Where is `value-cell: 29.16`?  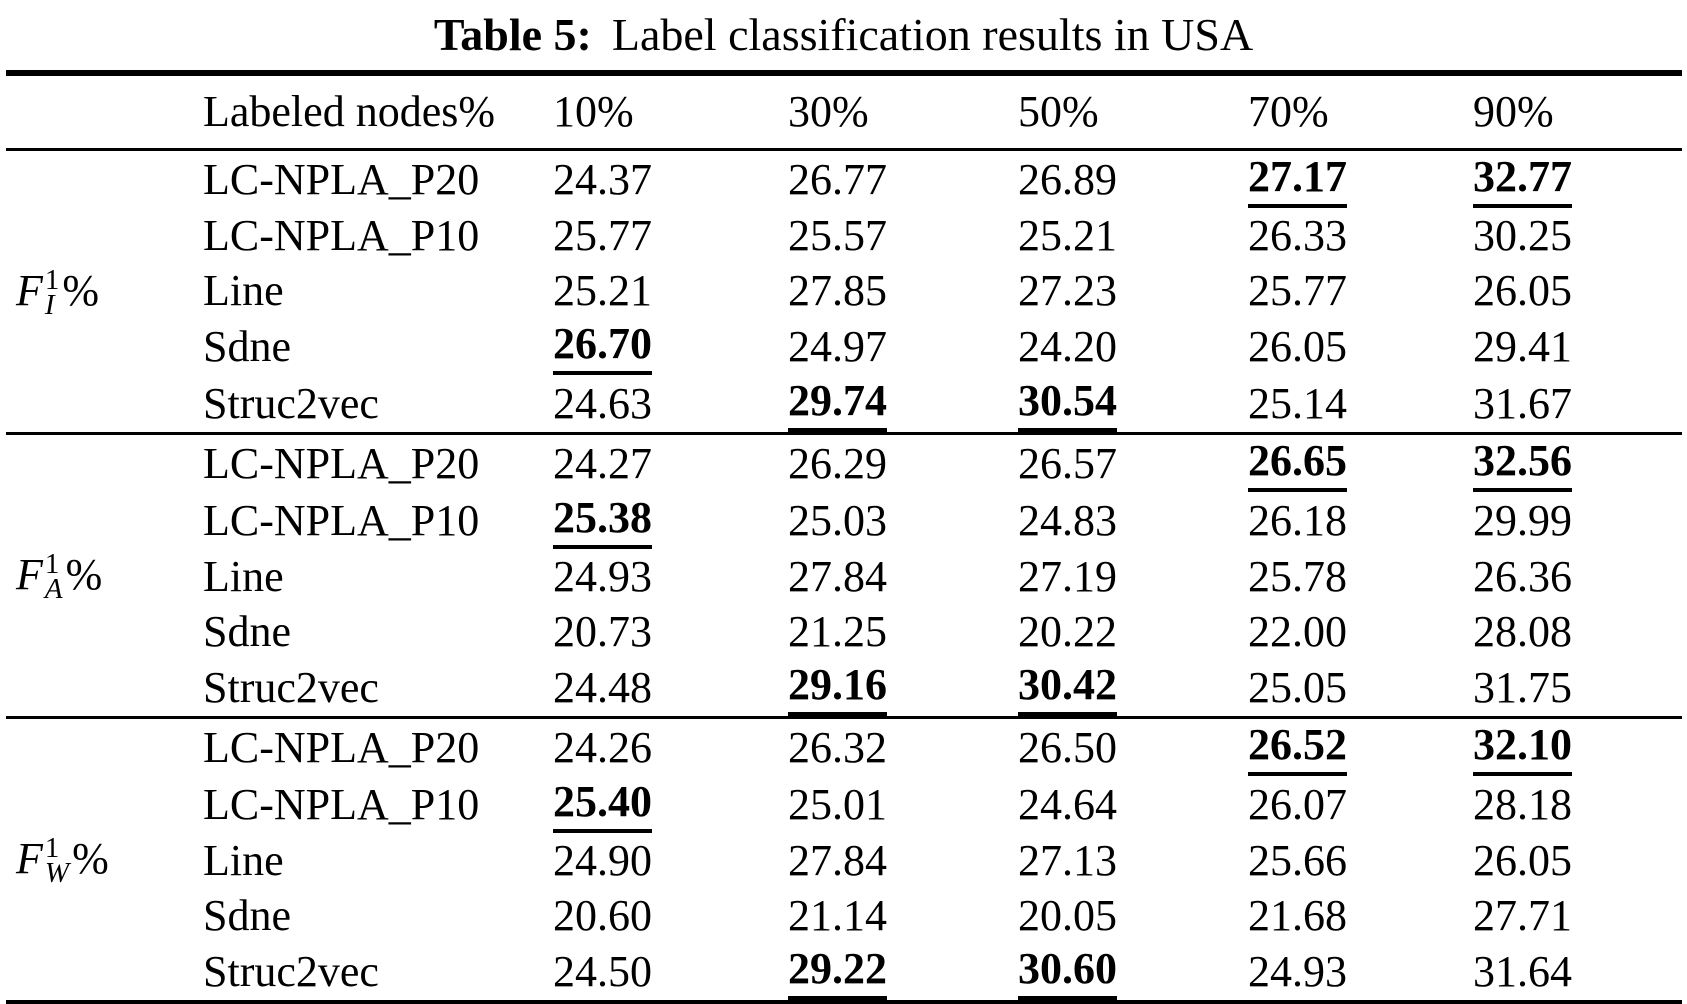 value-cell: 29.16 is located at coordinates (903, 688).